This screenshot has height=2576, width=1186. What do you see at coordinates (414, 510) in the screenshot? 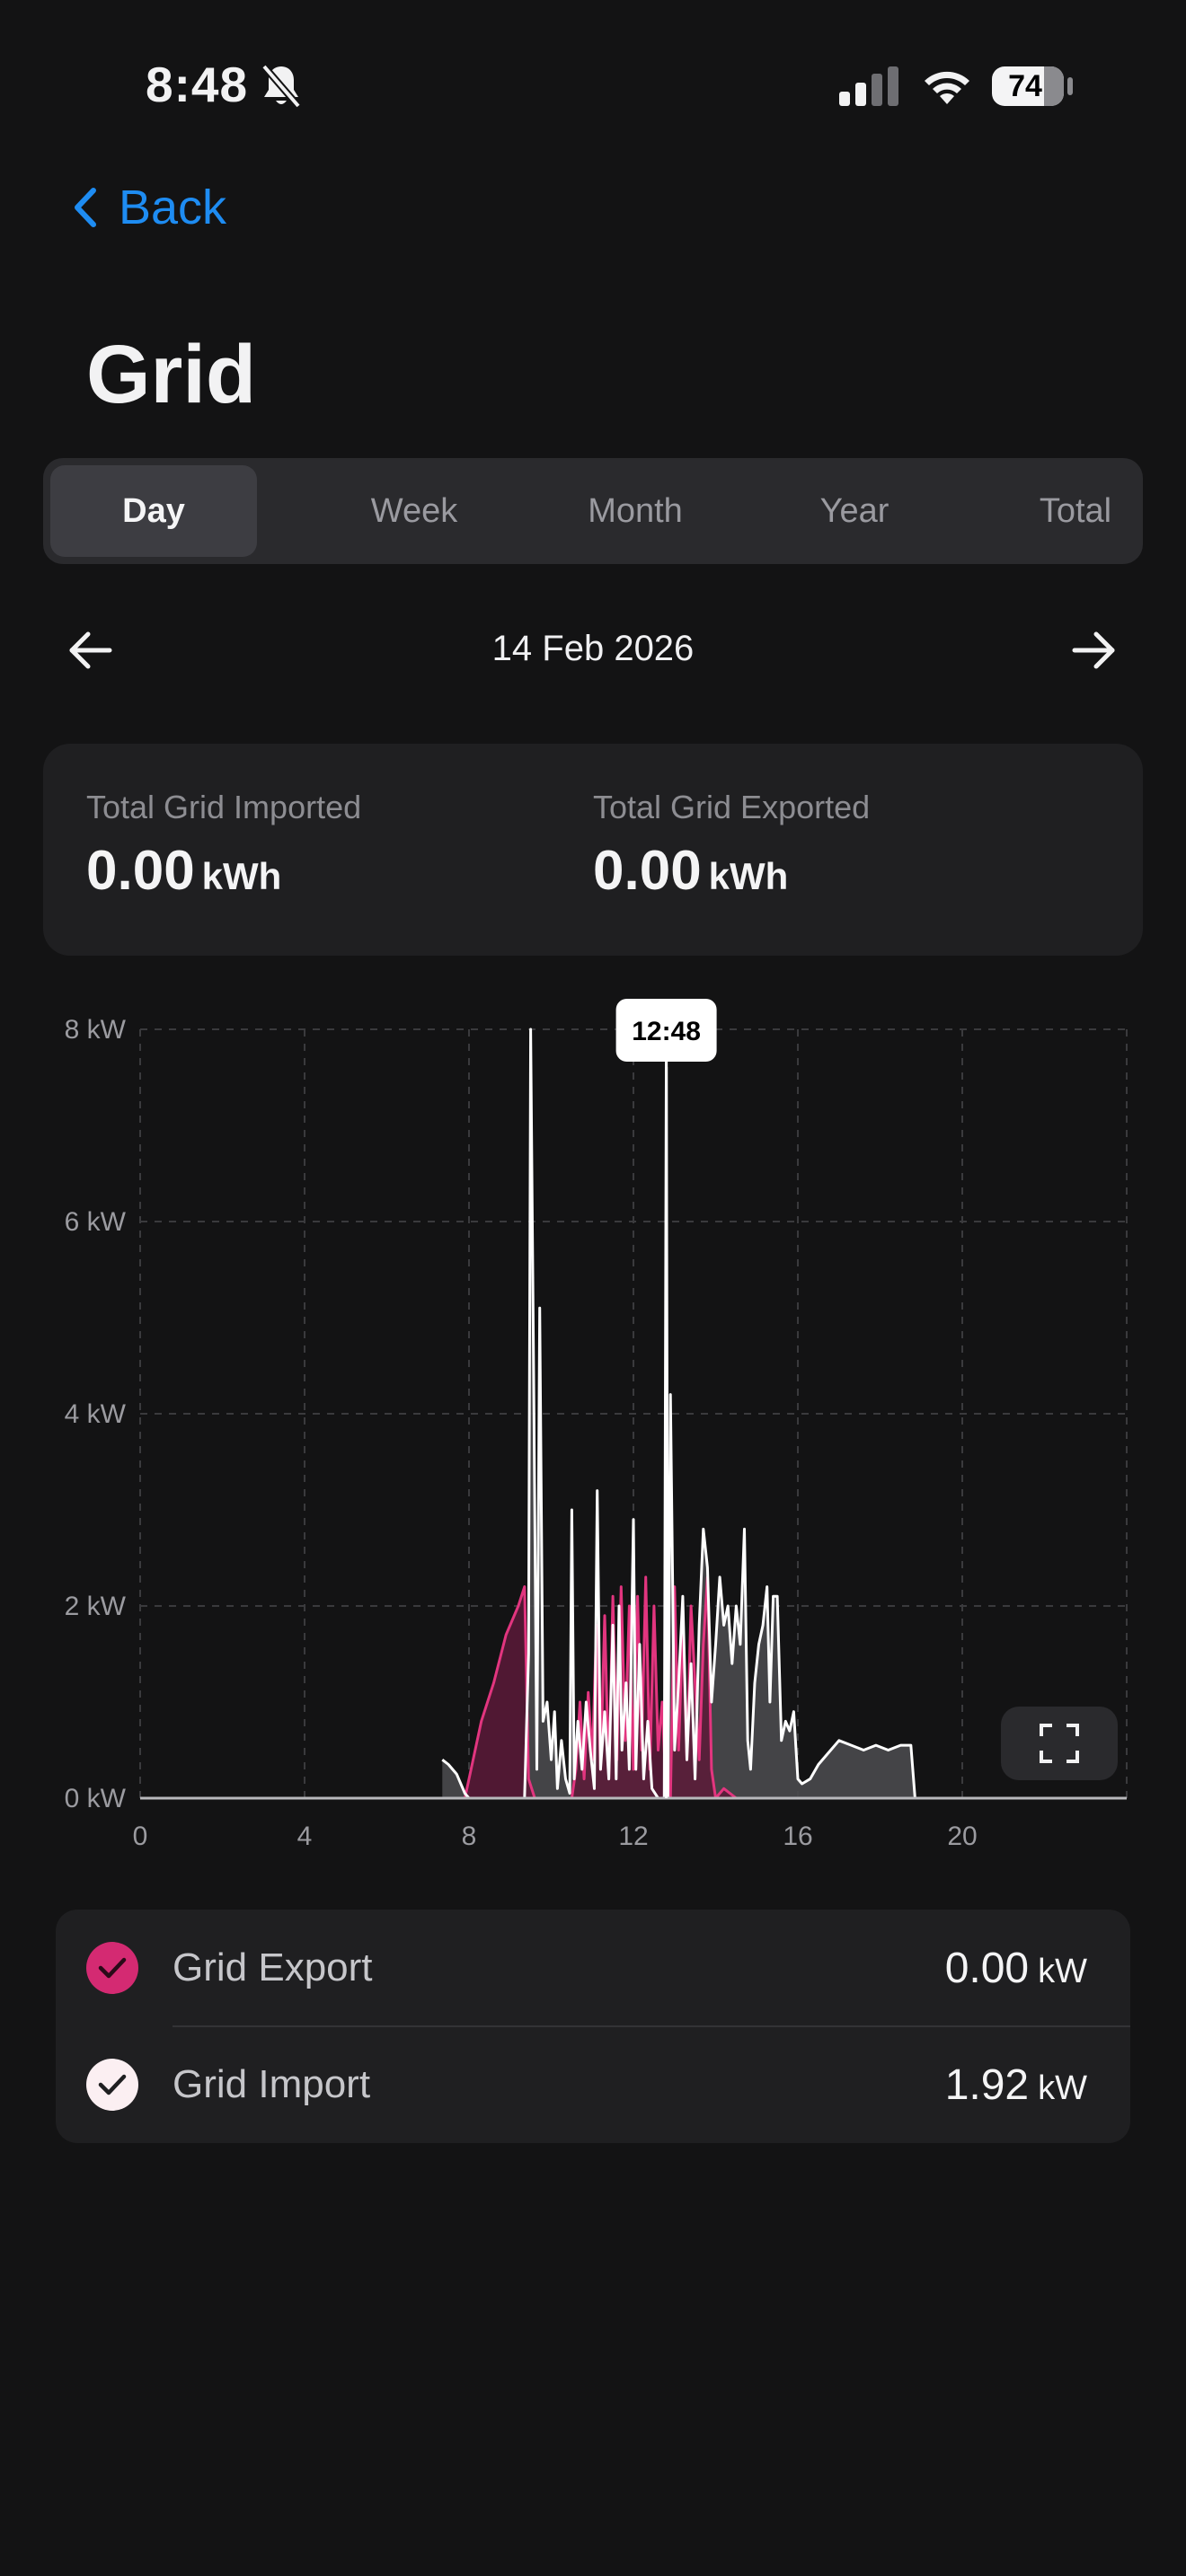
I see `tab-week: Week` at bounding box center [414, 510].